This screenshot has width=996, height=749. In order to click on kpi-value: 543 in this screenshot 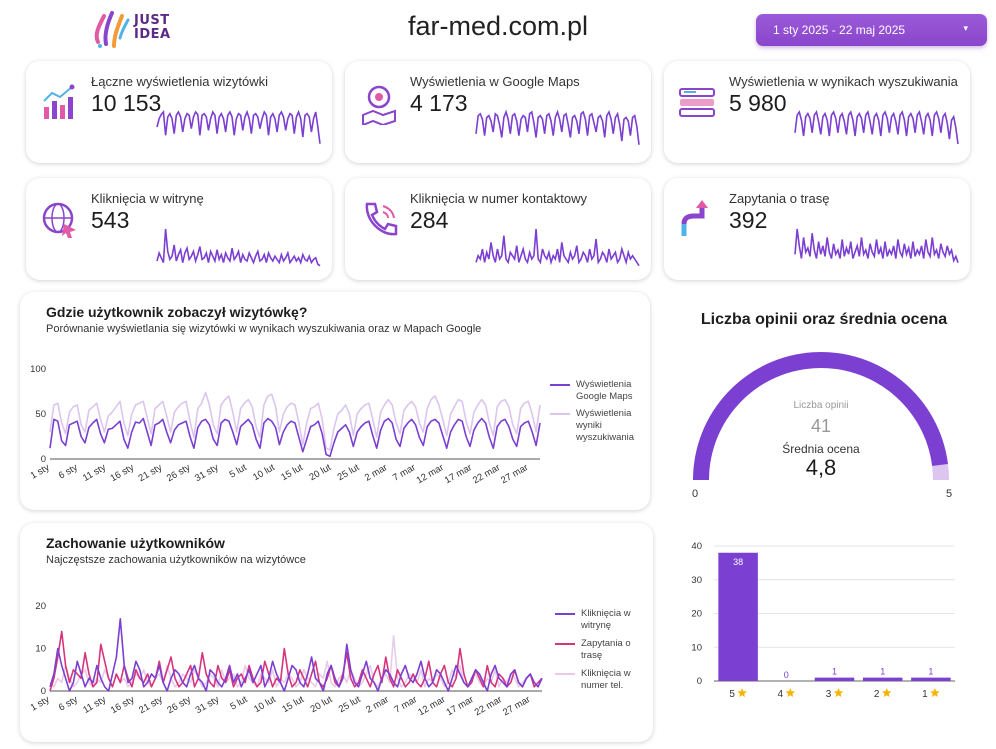, I will do `click(110, 220)`.